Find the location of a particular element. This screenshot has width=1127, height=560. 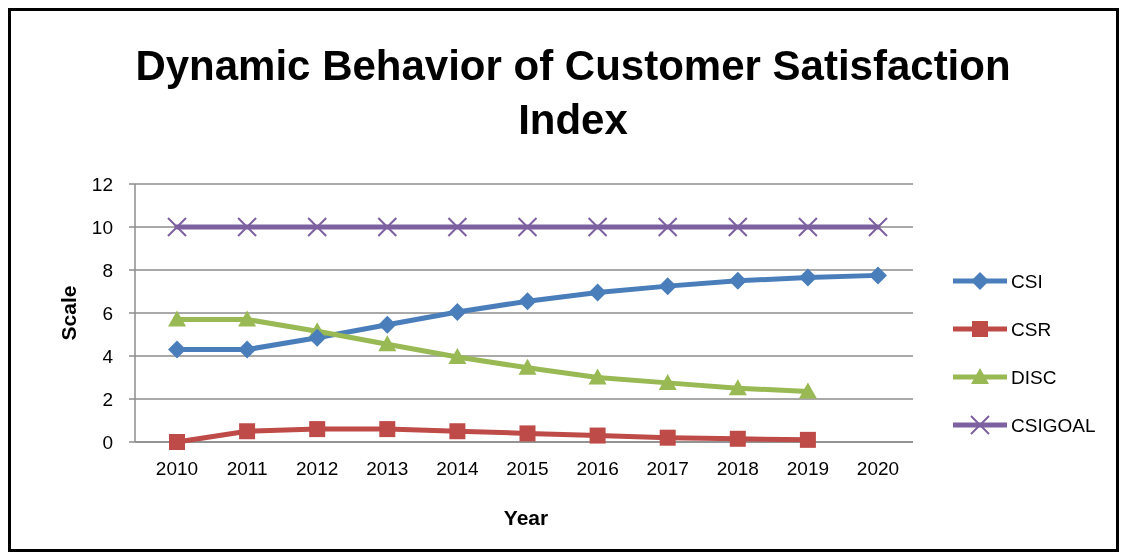

x-tick-label: 2020 is located at coordinates (878, 468).